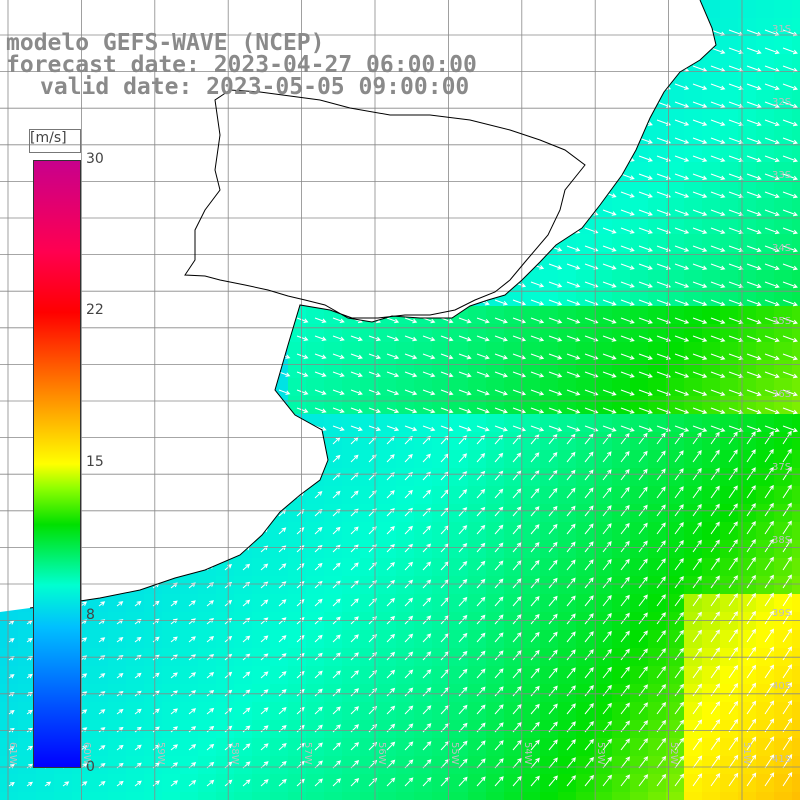  I want to click on lon-label-55w: 55W, so click(454, 753).